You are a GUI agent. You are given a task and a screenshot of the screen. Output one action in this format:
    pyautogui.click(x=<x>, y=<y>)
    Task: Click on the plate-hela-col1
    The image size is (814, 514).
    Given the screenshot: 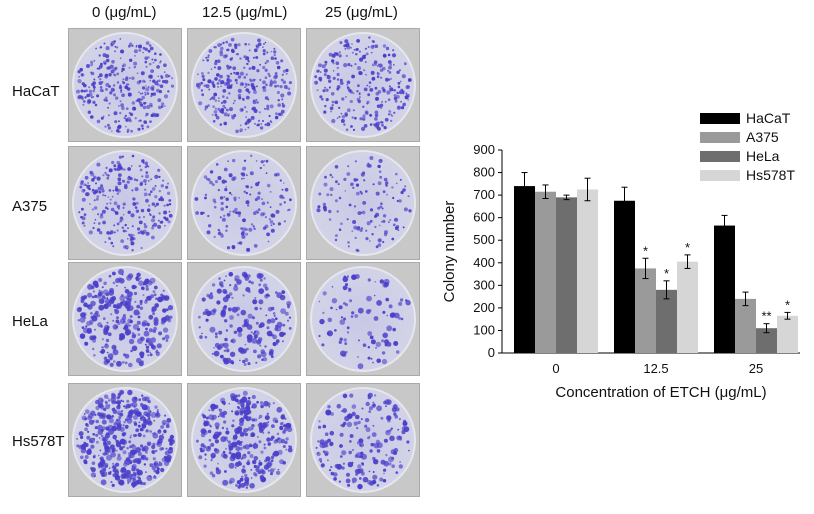 What is the action you would take?
    pyautogui.click(x=244, y=319)
    